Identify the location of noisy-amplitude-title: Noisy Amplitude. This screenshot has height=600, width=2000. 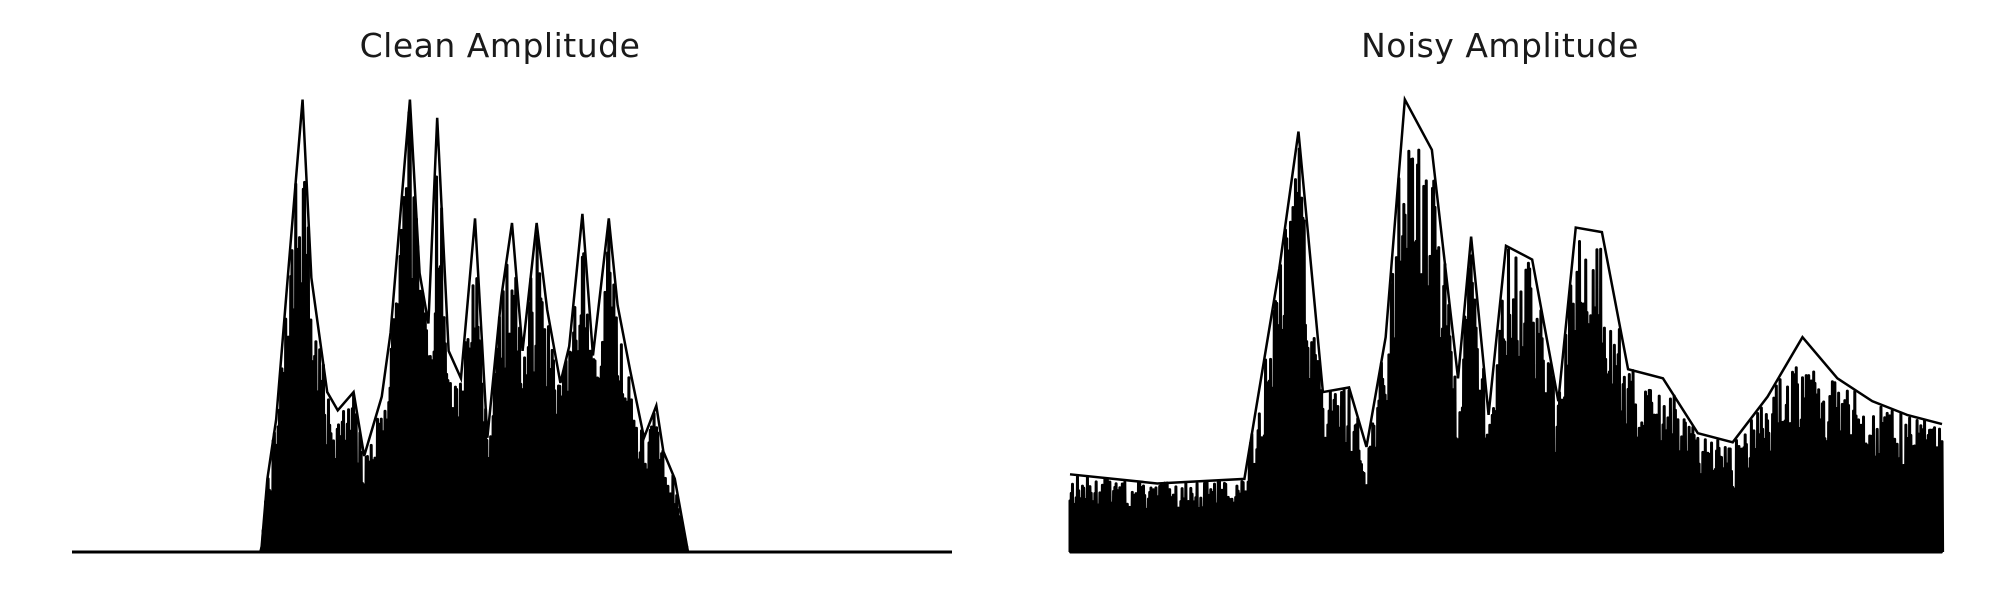
(1500, 45).